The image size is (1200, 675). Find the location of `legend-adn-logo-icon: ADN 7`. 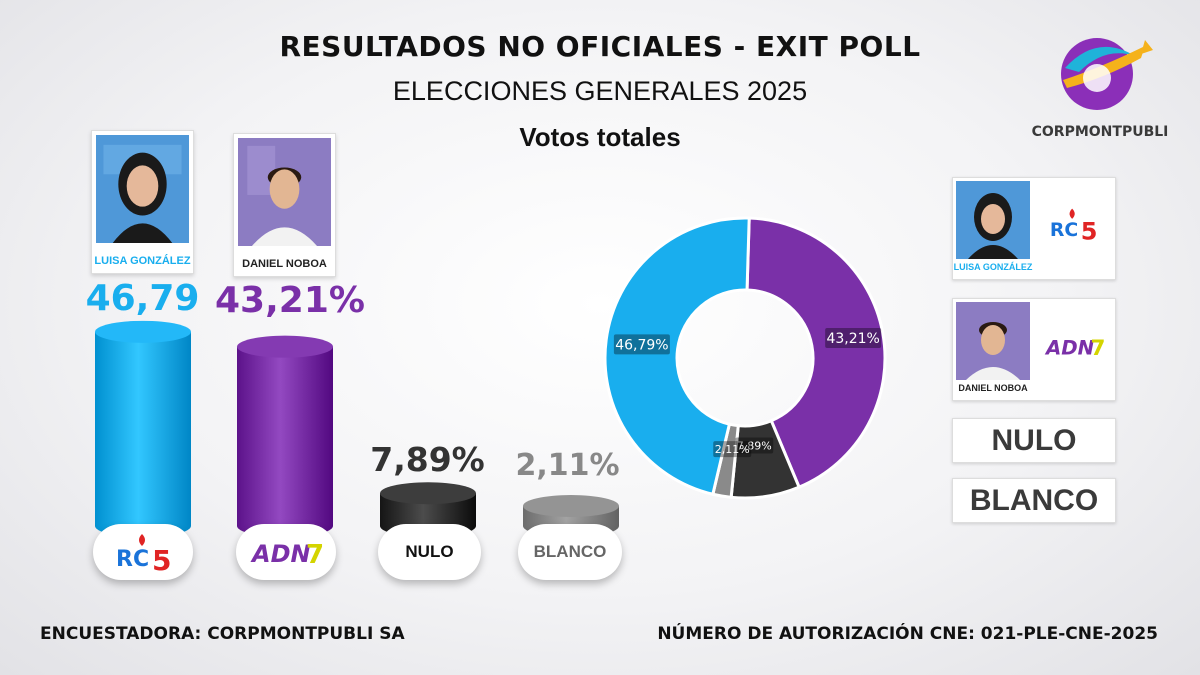

legend-adn-logo-icon: ADN 7 is located at coordinates (1075, 348).